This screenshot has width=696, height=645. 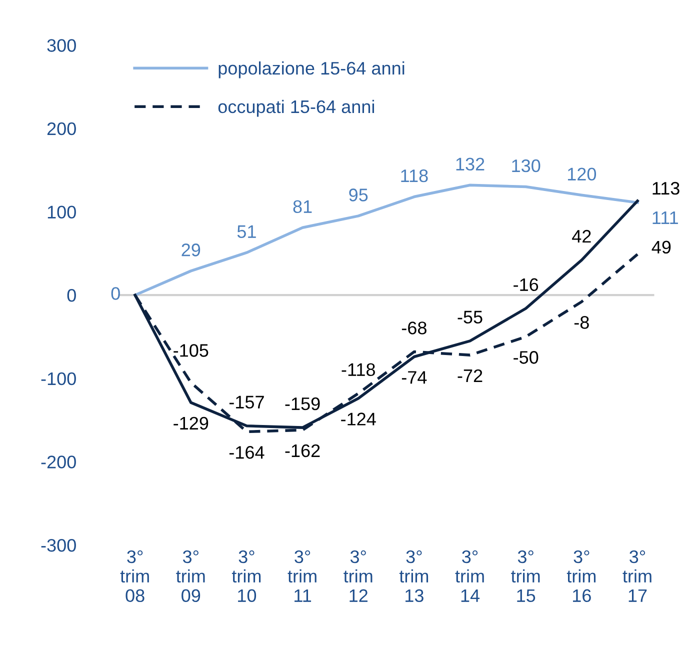 What do you see at coordinates (62, 212) in the screenshot?
I see `y-tick-label: 100` at bounding box center [62, 212].